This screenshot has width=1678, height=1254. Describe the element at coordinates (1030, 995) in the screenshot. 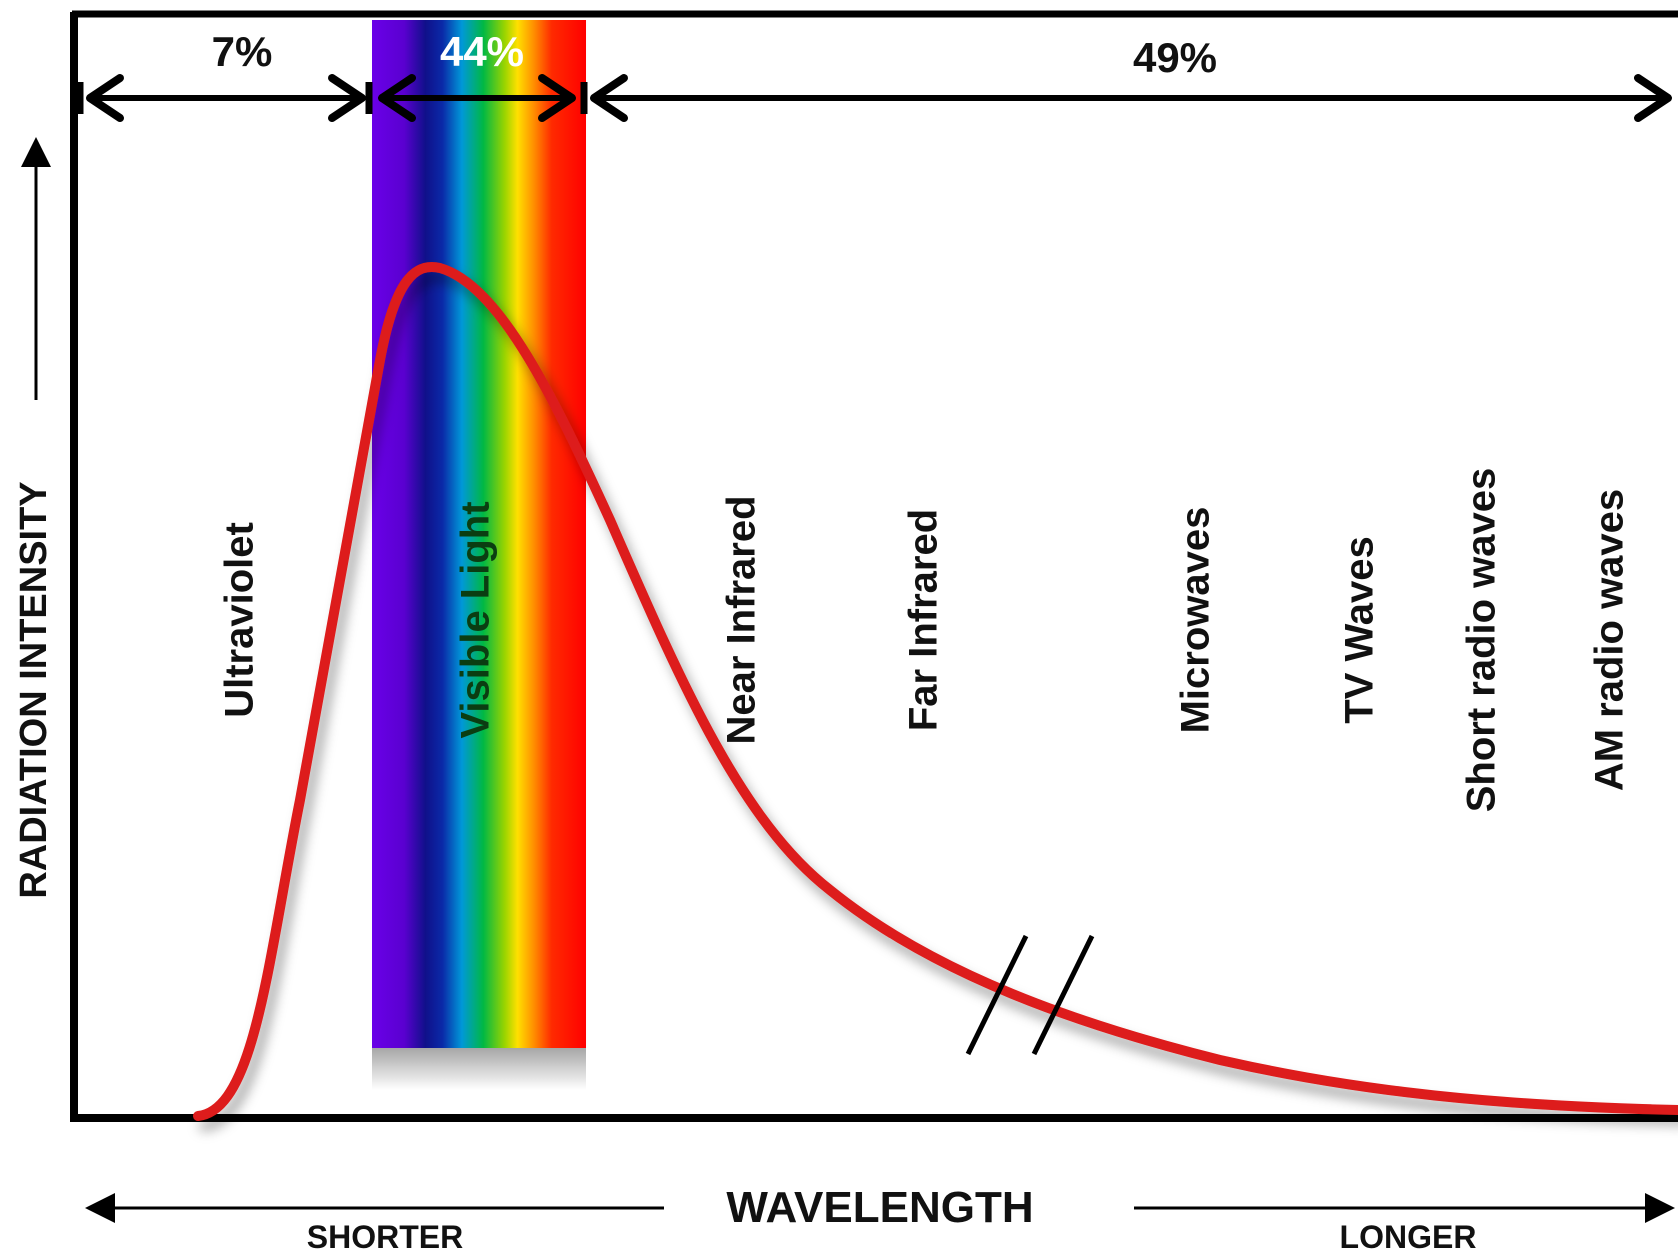

I see `axis-break-mark` at that location.